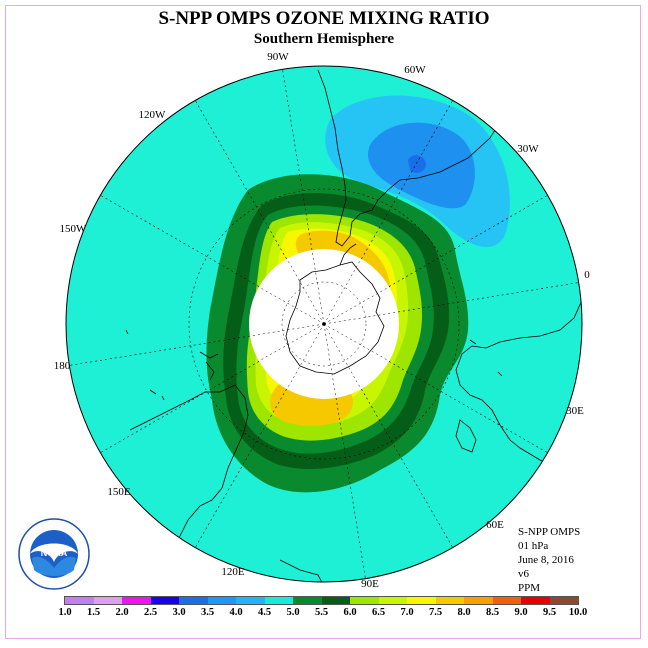 The height and width of the screenshot is (648, 648). What do you see at coordinates (528, 149) in the screenshot?
I see `lon-label-30w: 30W` at bounding box center [528, 149].